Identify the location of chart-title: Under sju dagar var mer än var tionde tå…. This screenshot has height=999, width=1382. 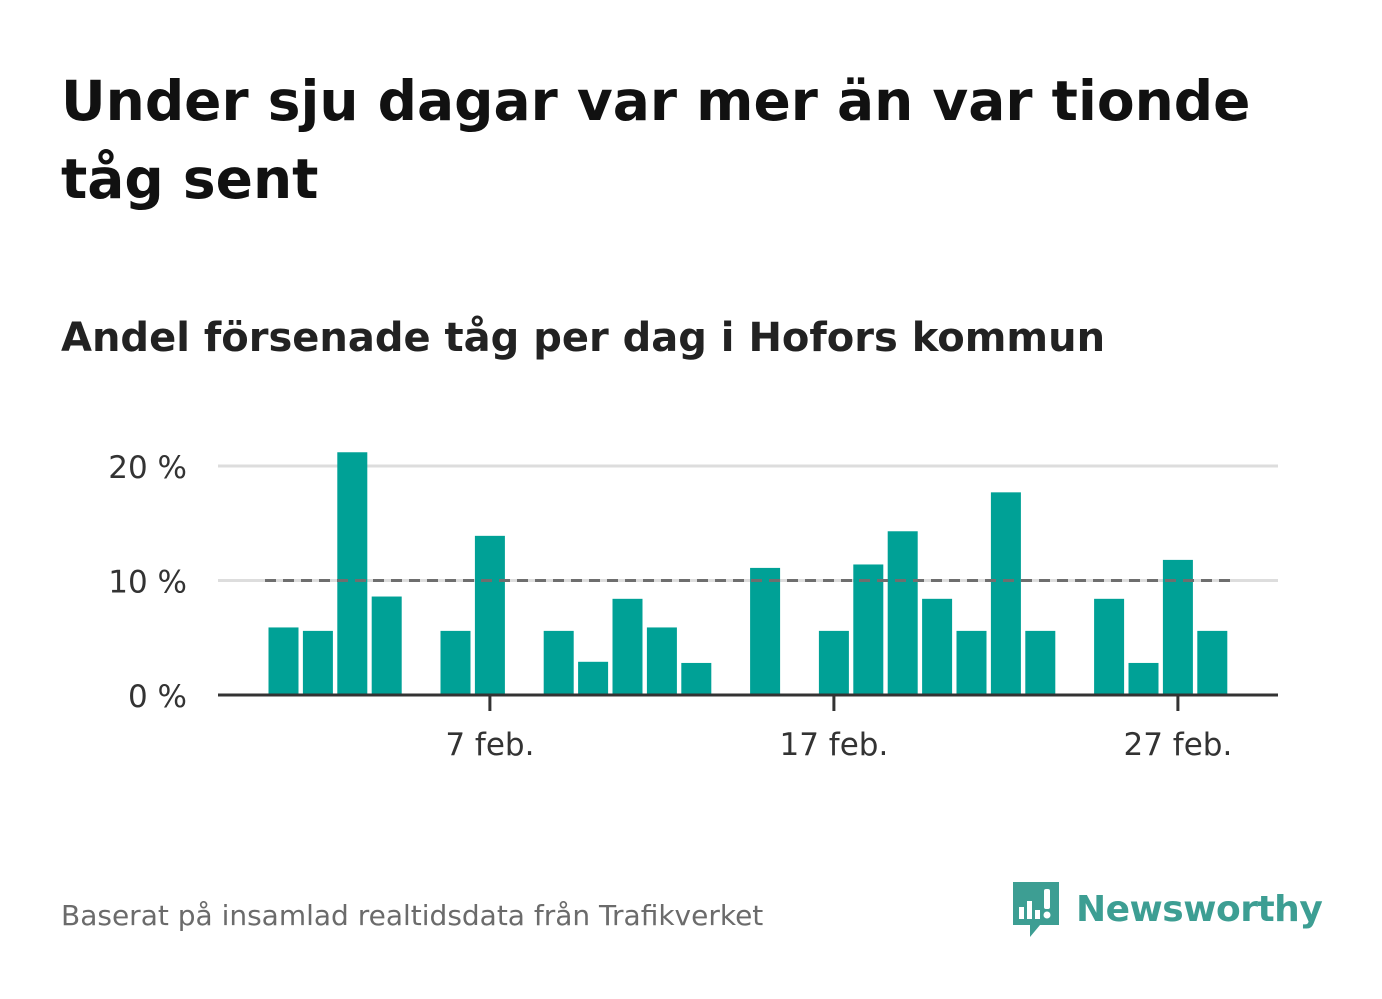
(656, 140).